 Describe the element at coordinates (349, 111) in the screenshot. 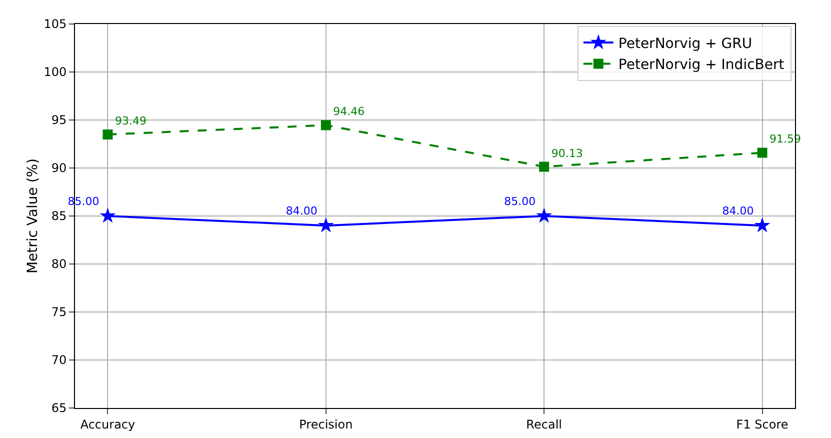

I see `data-label: 94.46` at that location.